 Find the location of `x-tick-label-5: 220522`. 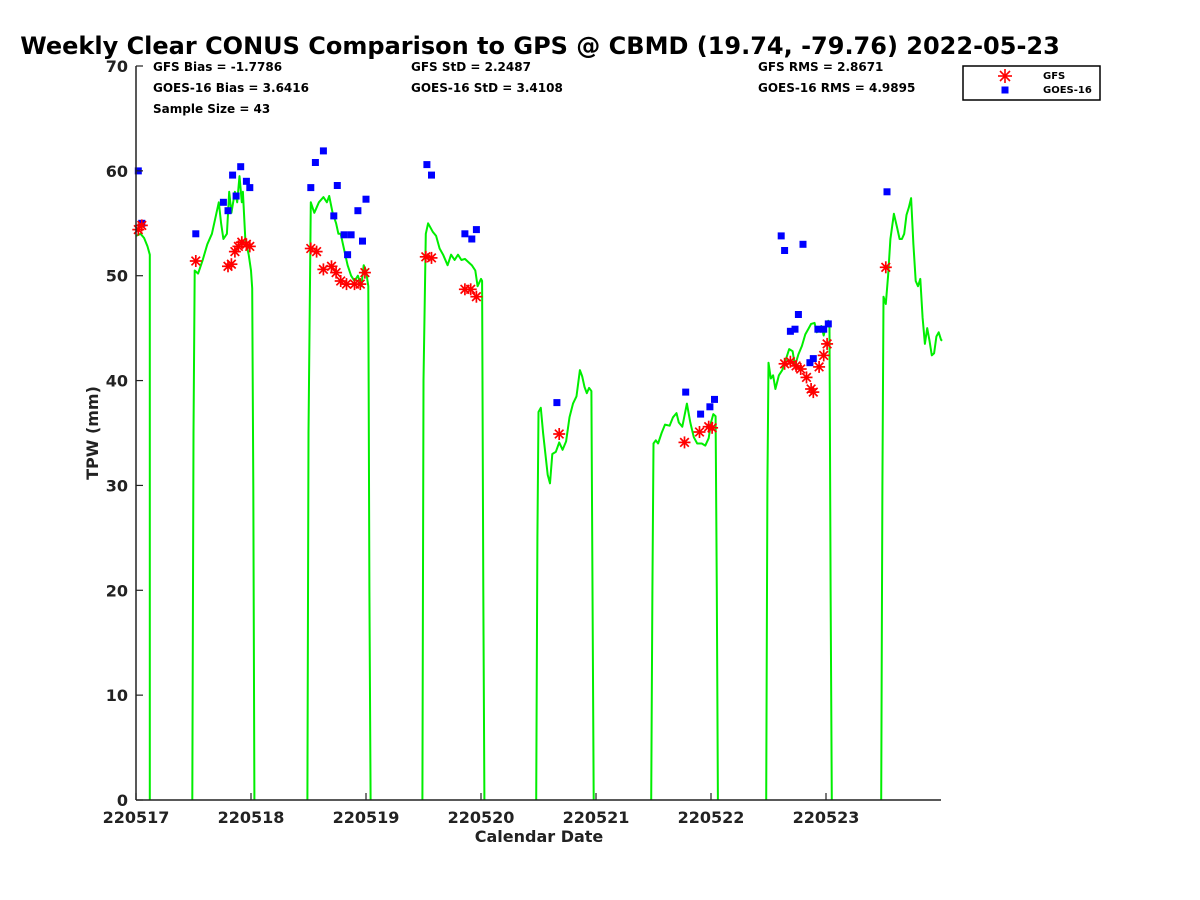

x-tick-label-5: 220522 is located at coordinates (711, 817).